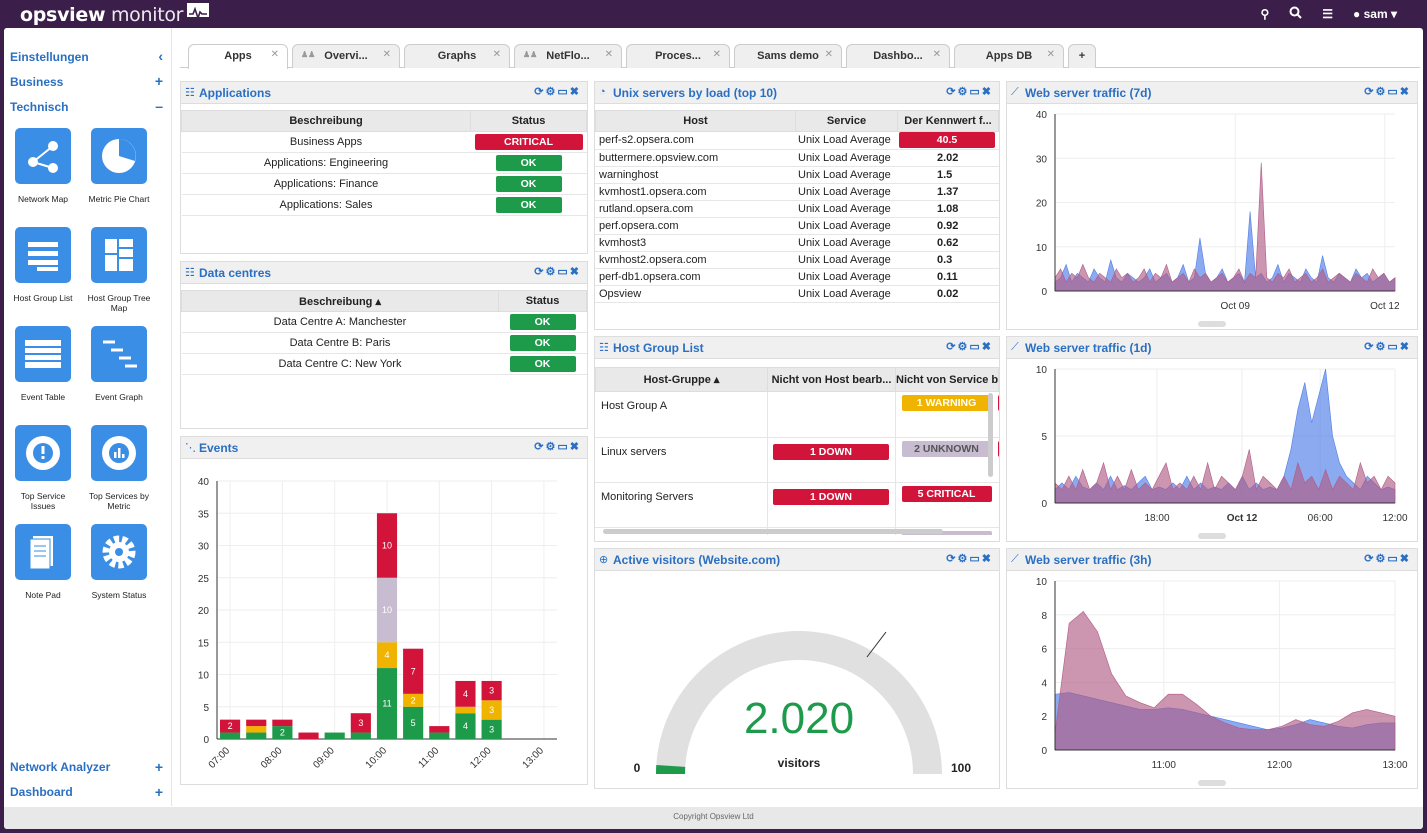 The height and width of the screenshot is (833, 1427). I want to click on col-header: Service, so click(846, 121).